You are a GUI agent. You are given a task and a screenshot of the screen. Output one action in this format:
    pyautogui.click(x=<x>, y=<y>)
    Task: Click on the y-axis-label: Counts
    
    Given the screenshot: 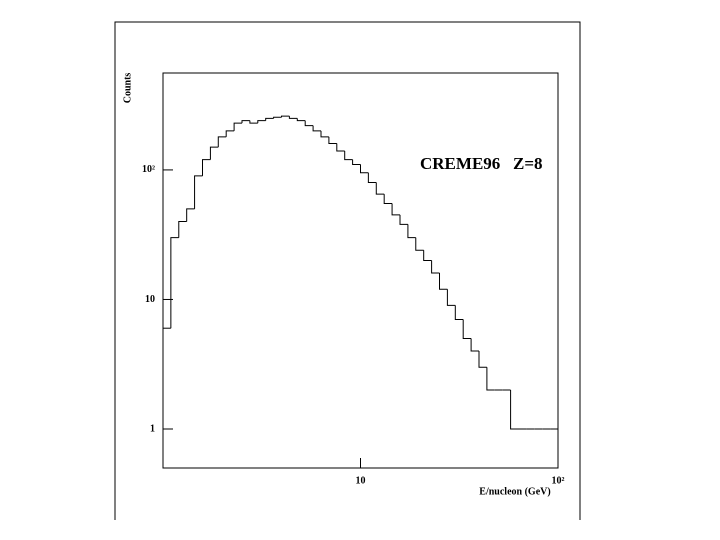 What is the action you would take?
    pyautogui.click(x=127, y=88)
    